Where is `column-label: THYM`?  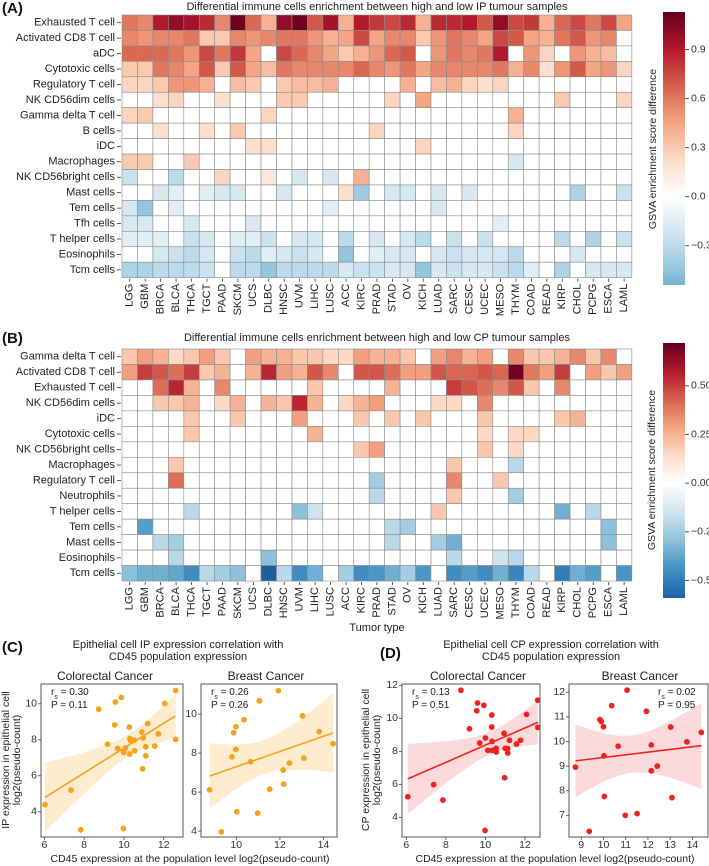
column-label: THYM is located at coordinates (516, 299).